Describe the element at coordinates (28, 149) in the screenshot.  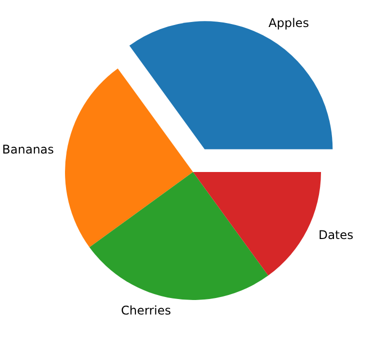
I see `slice-label: Bananas` at that location.